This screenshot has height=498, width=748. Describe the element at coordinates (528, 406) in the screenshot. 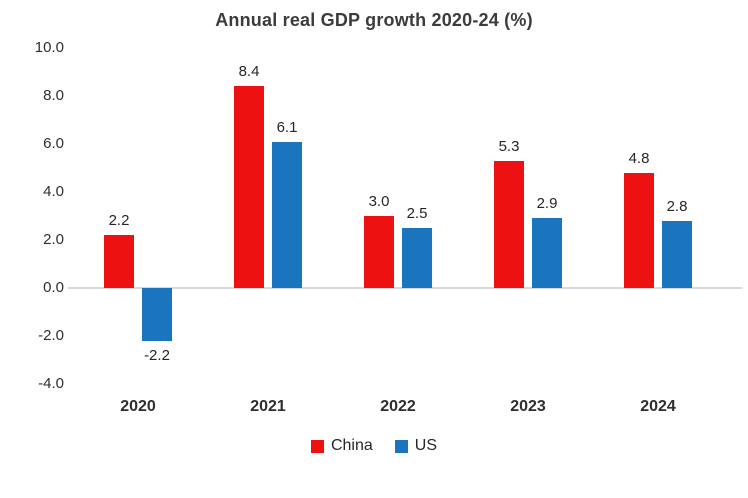

I see `x-axis-category-label: 2023` at that location.